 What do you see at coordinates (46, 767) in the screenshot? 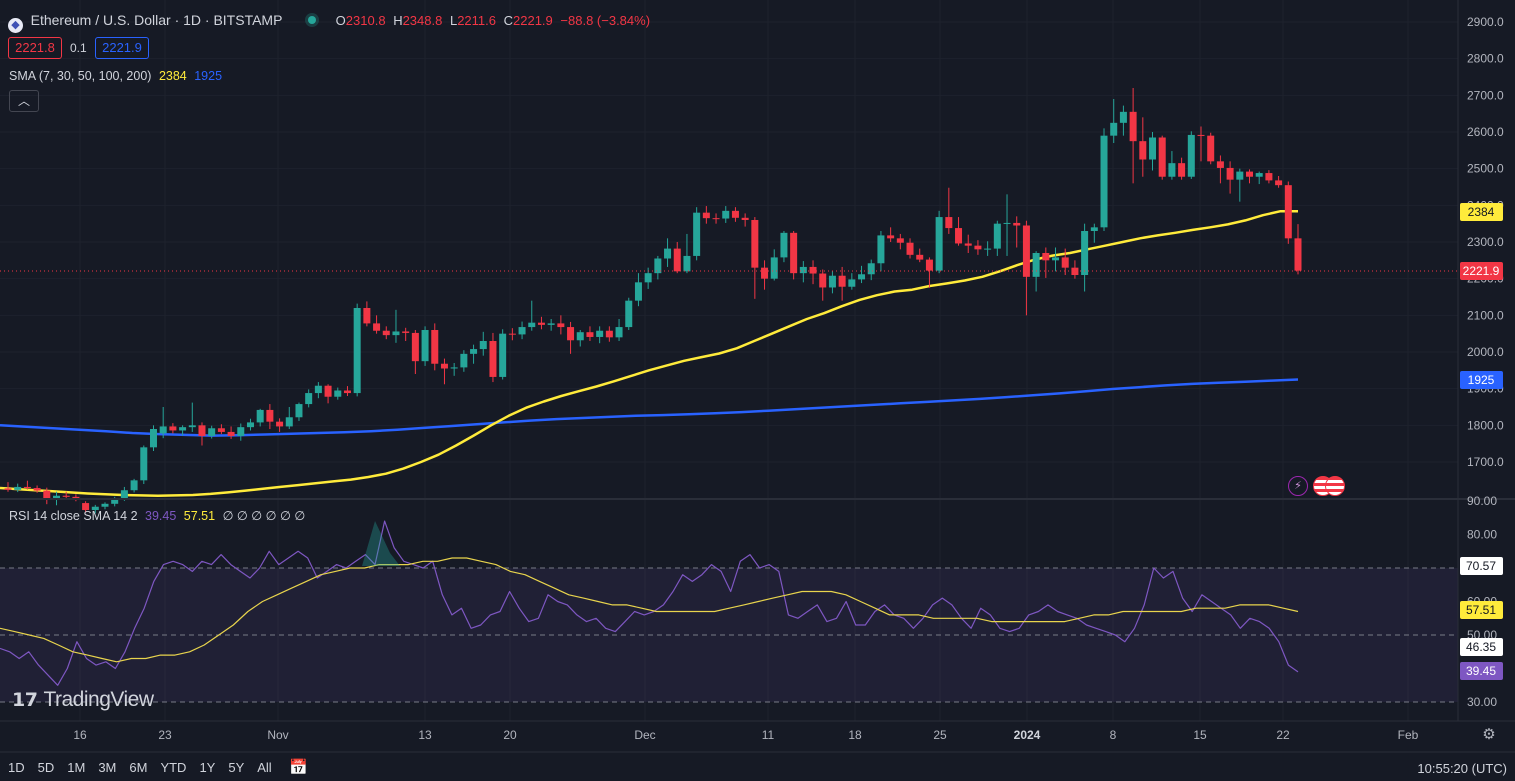
I see `timeframe-5d-button: 5D` at bounding box center [46, 767].